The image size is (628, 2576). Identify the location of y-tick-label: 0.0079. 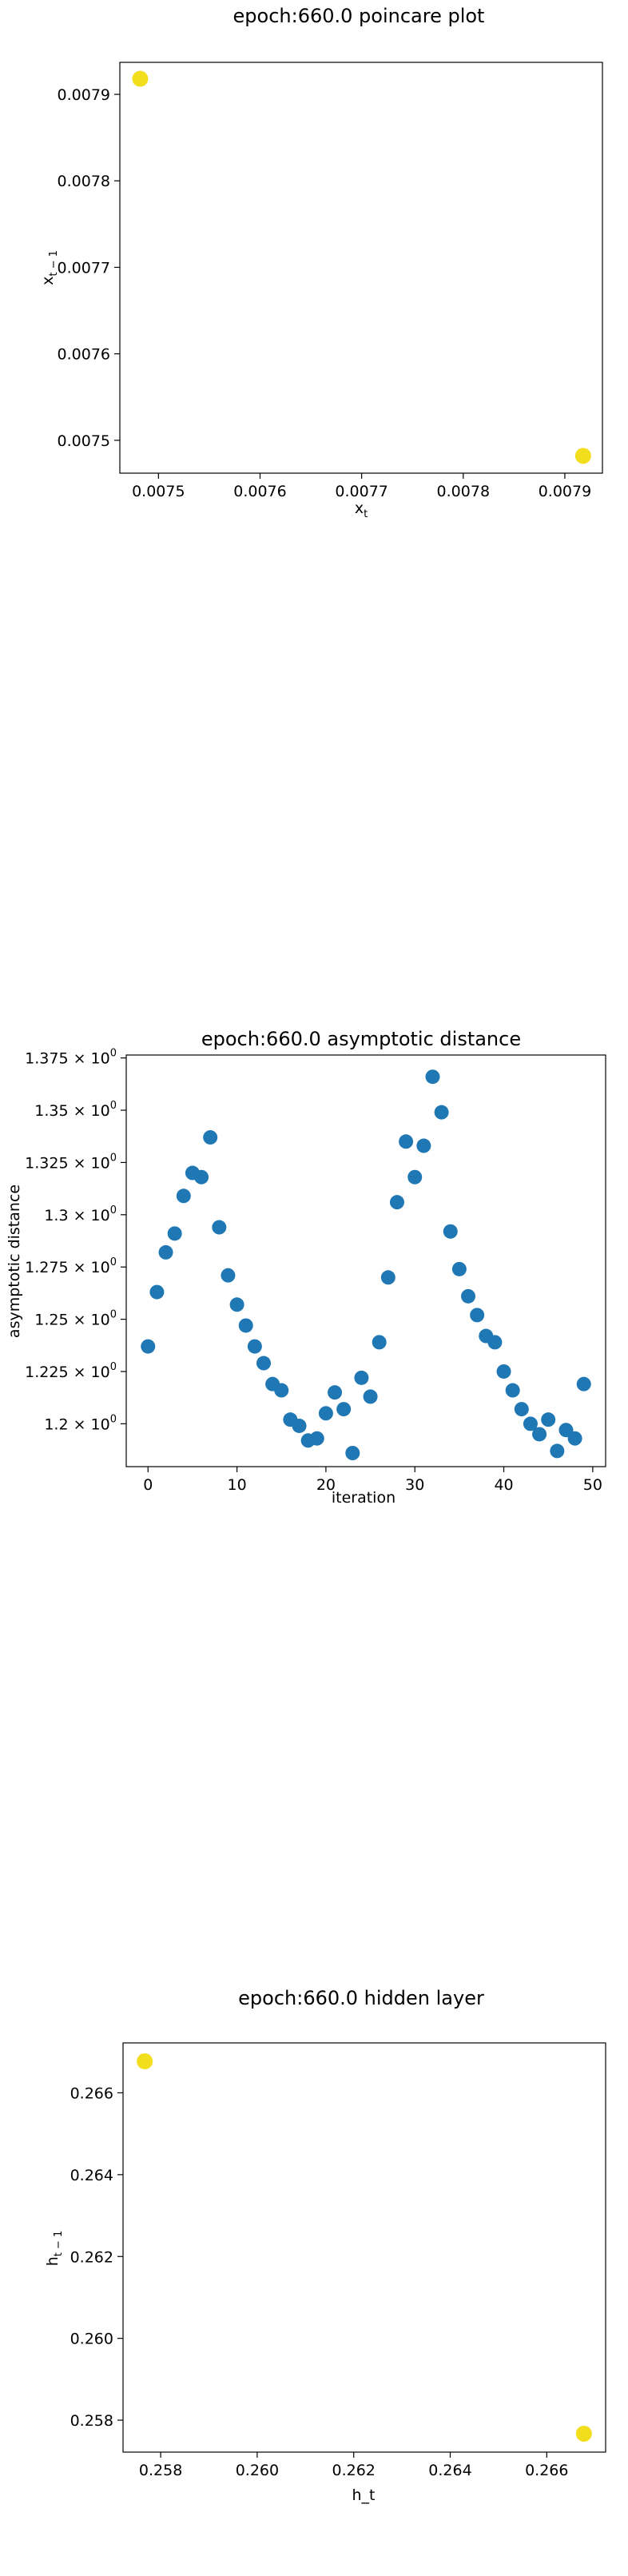
(84, 95).